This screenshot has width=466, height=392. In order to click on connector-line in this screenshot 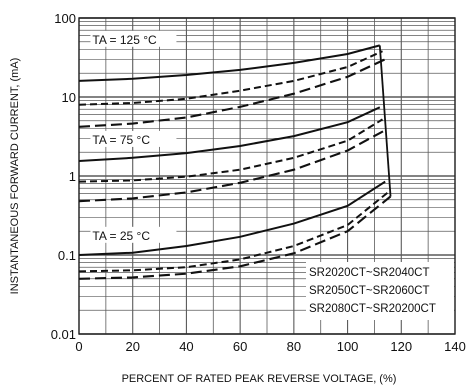, I will do `click(385, 121)`.